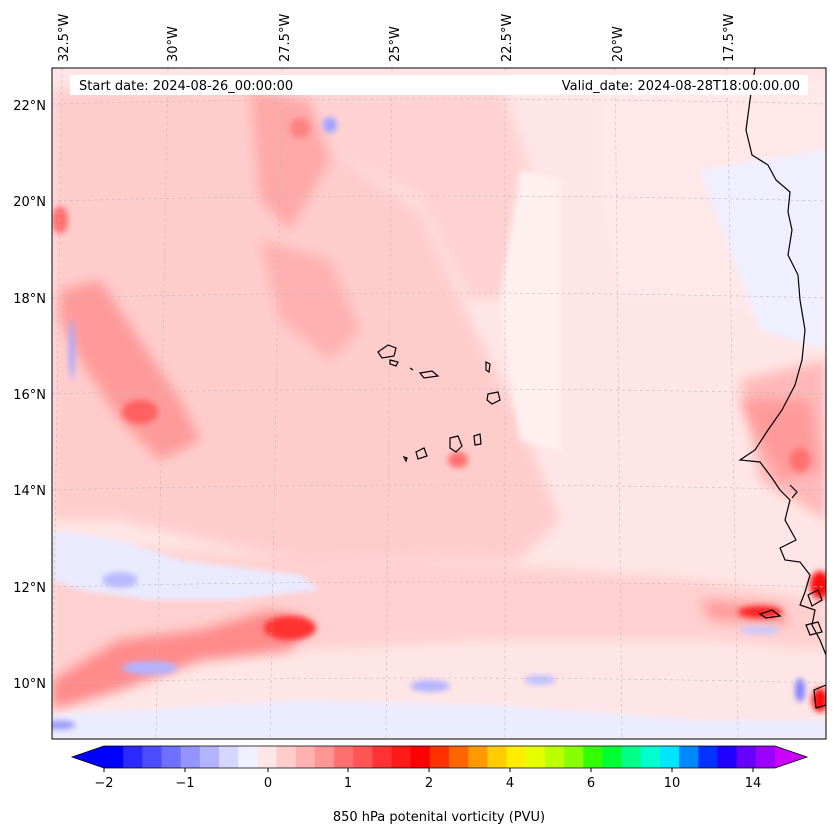 The width and height of the screenshot is (837, 836). Describe the element at coordinates (507, 38) in the screenshot. I see `lon-label-22.5w: 22.5°W` at that location.